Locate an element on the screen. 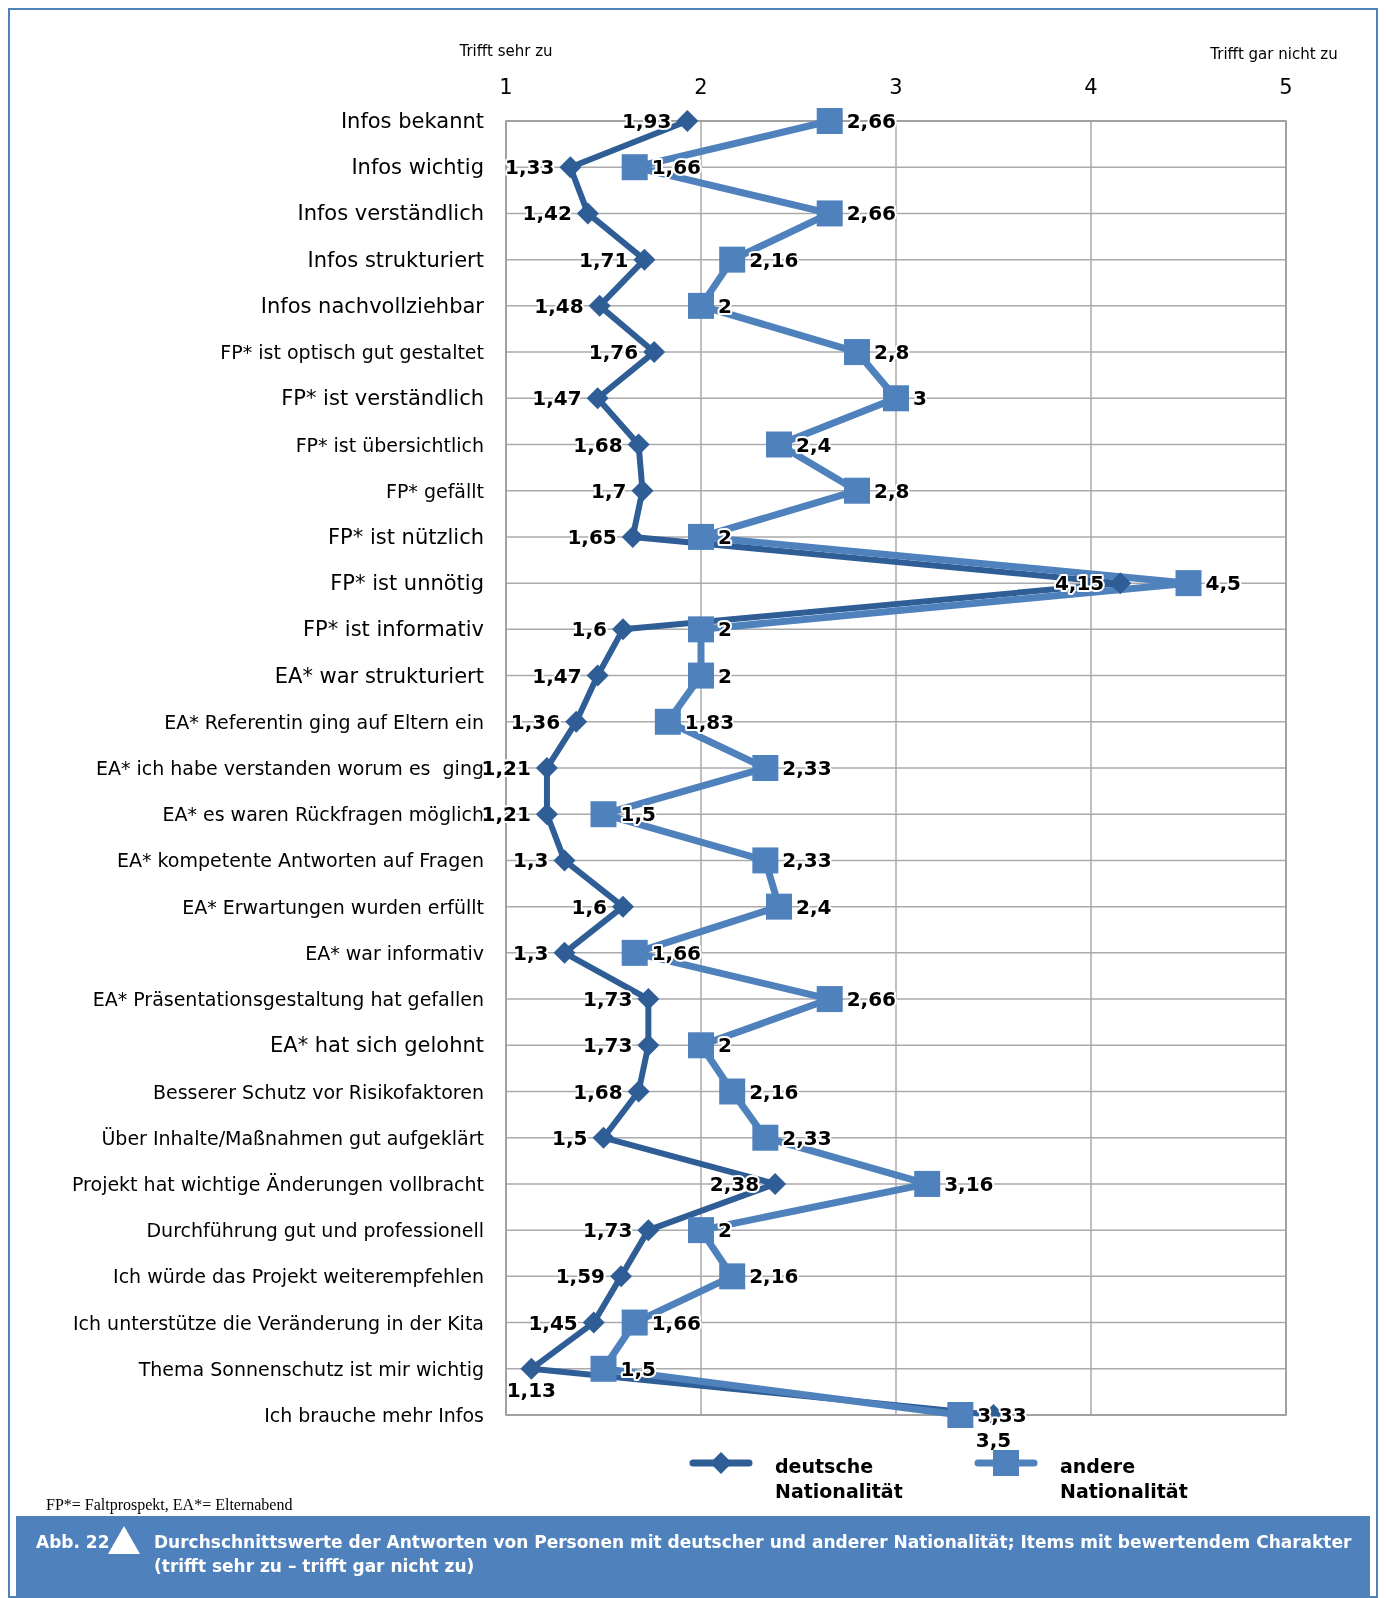 Image resolution: width=1386 pixels, height=1598 pixels. y-tick-label: FP* ist optisch gut gestaltet is located at coordinates (352, 352).